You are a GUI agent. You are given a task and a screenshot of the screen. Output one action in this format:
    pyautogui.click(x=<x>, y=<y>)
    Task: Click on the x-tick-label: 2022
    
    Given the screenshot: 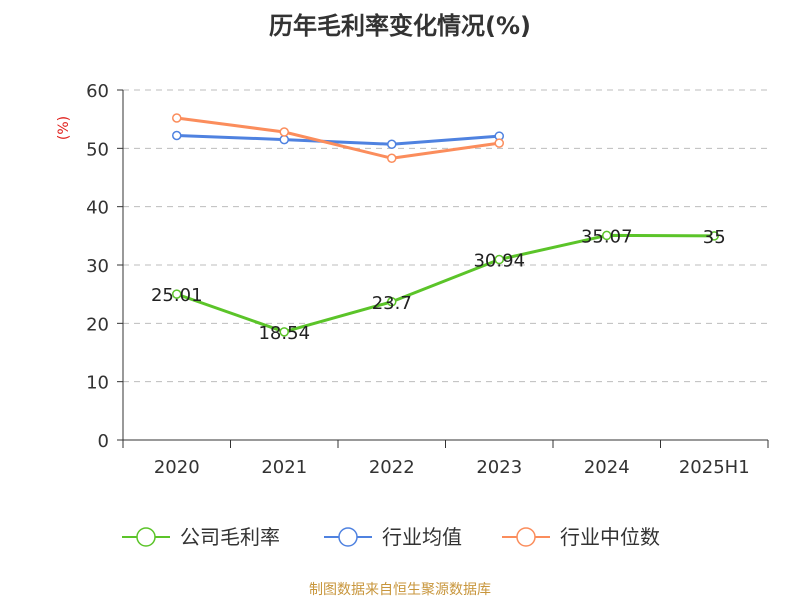 What is the action you would take?
    pyautogui.click(x=392, y=467)
    